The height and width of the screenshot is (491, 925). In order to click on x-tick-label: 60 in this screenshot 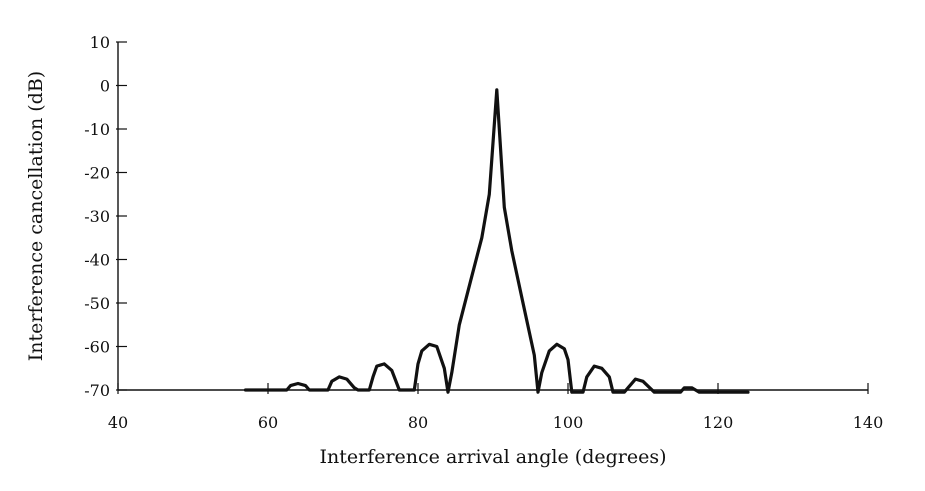, I will do `click(268, 422)`.